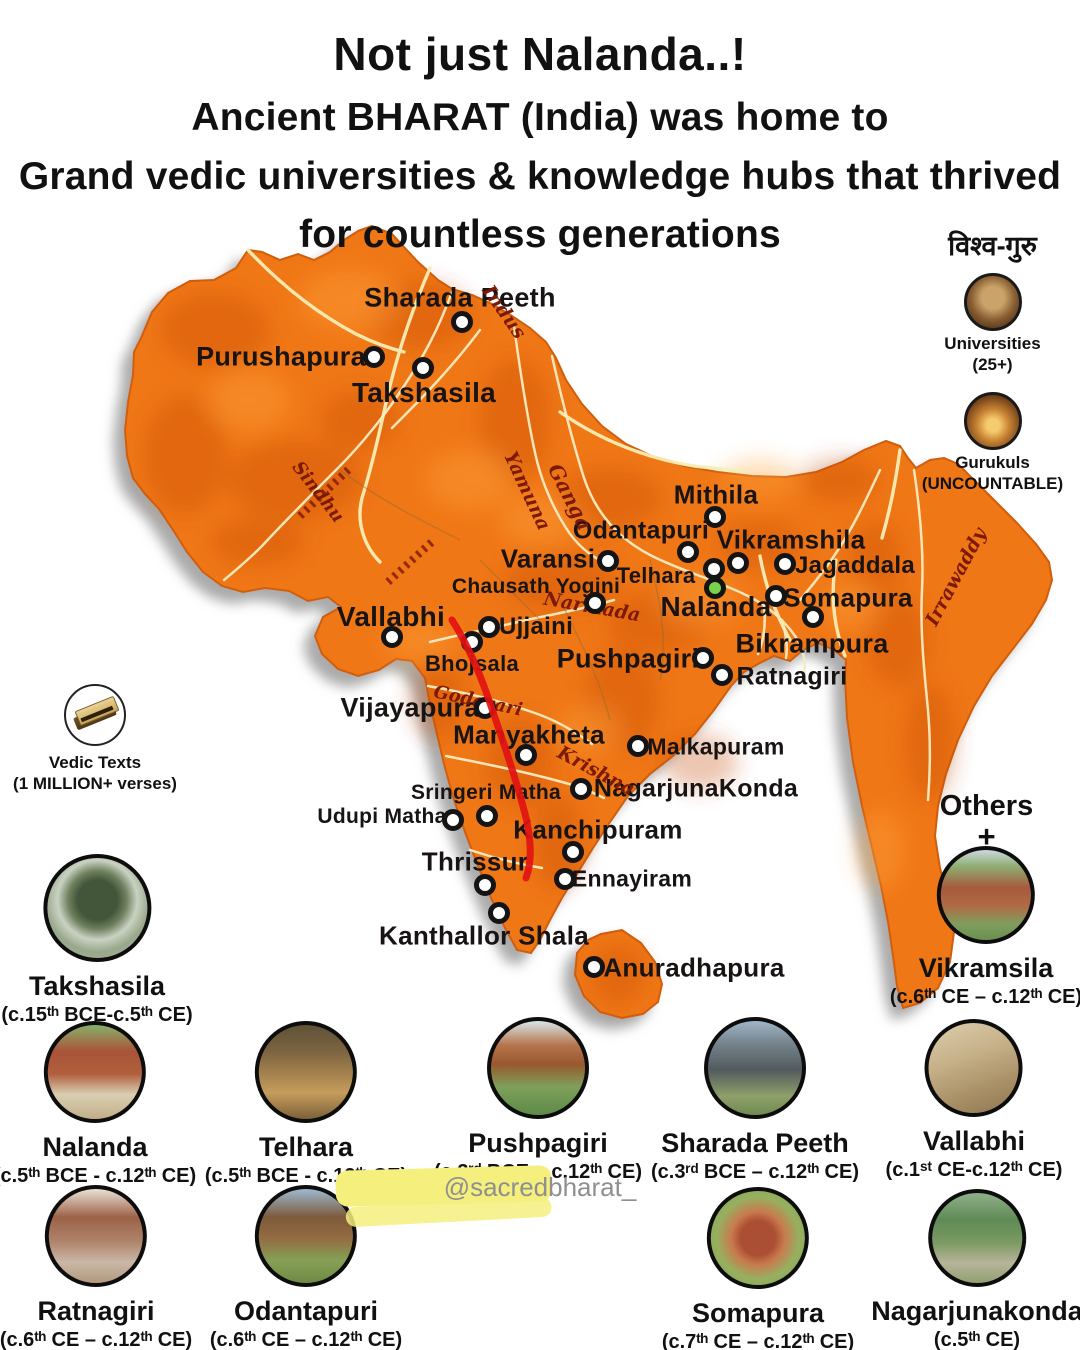 Image resolution: width=1080 pixels, height=1350 pixels. Describe the element at coordinates (974, 1170) in the screenshot. I see `card-period: (c.1ˢᵗ CE-c.12ᵗʰ CE)` at that location.